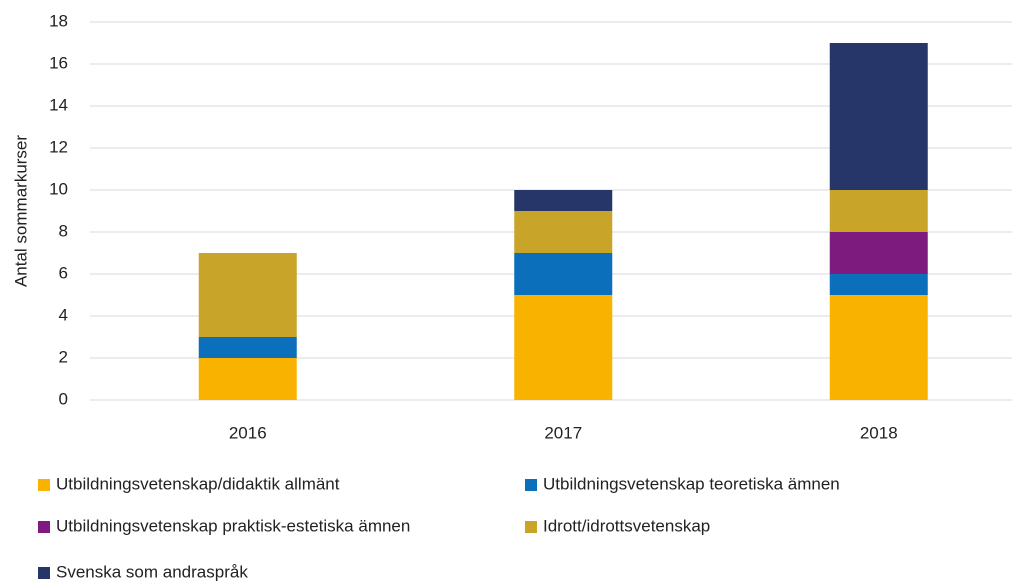 Image resolution: width=1022 pixels, height=582 pixels. What do you see at coordinates (20, 211) in the screenshot?
I see `y-axis-label: Antal sommarkurser` at bounding box center [20, 211].